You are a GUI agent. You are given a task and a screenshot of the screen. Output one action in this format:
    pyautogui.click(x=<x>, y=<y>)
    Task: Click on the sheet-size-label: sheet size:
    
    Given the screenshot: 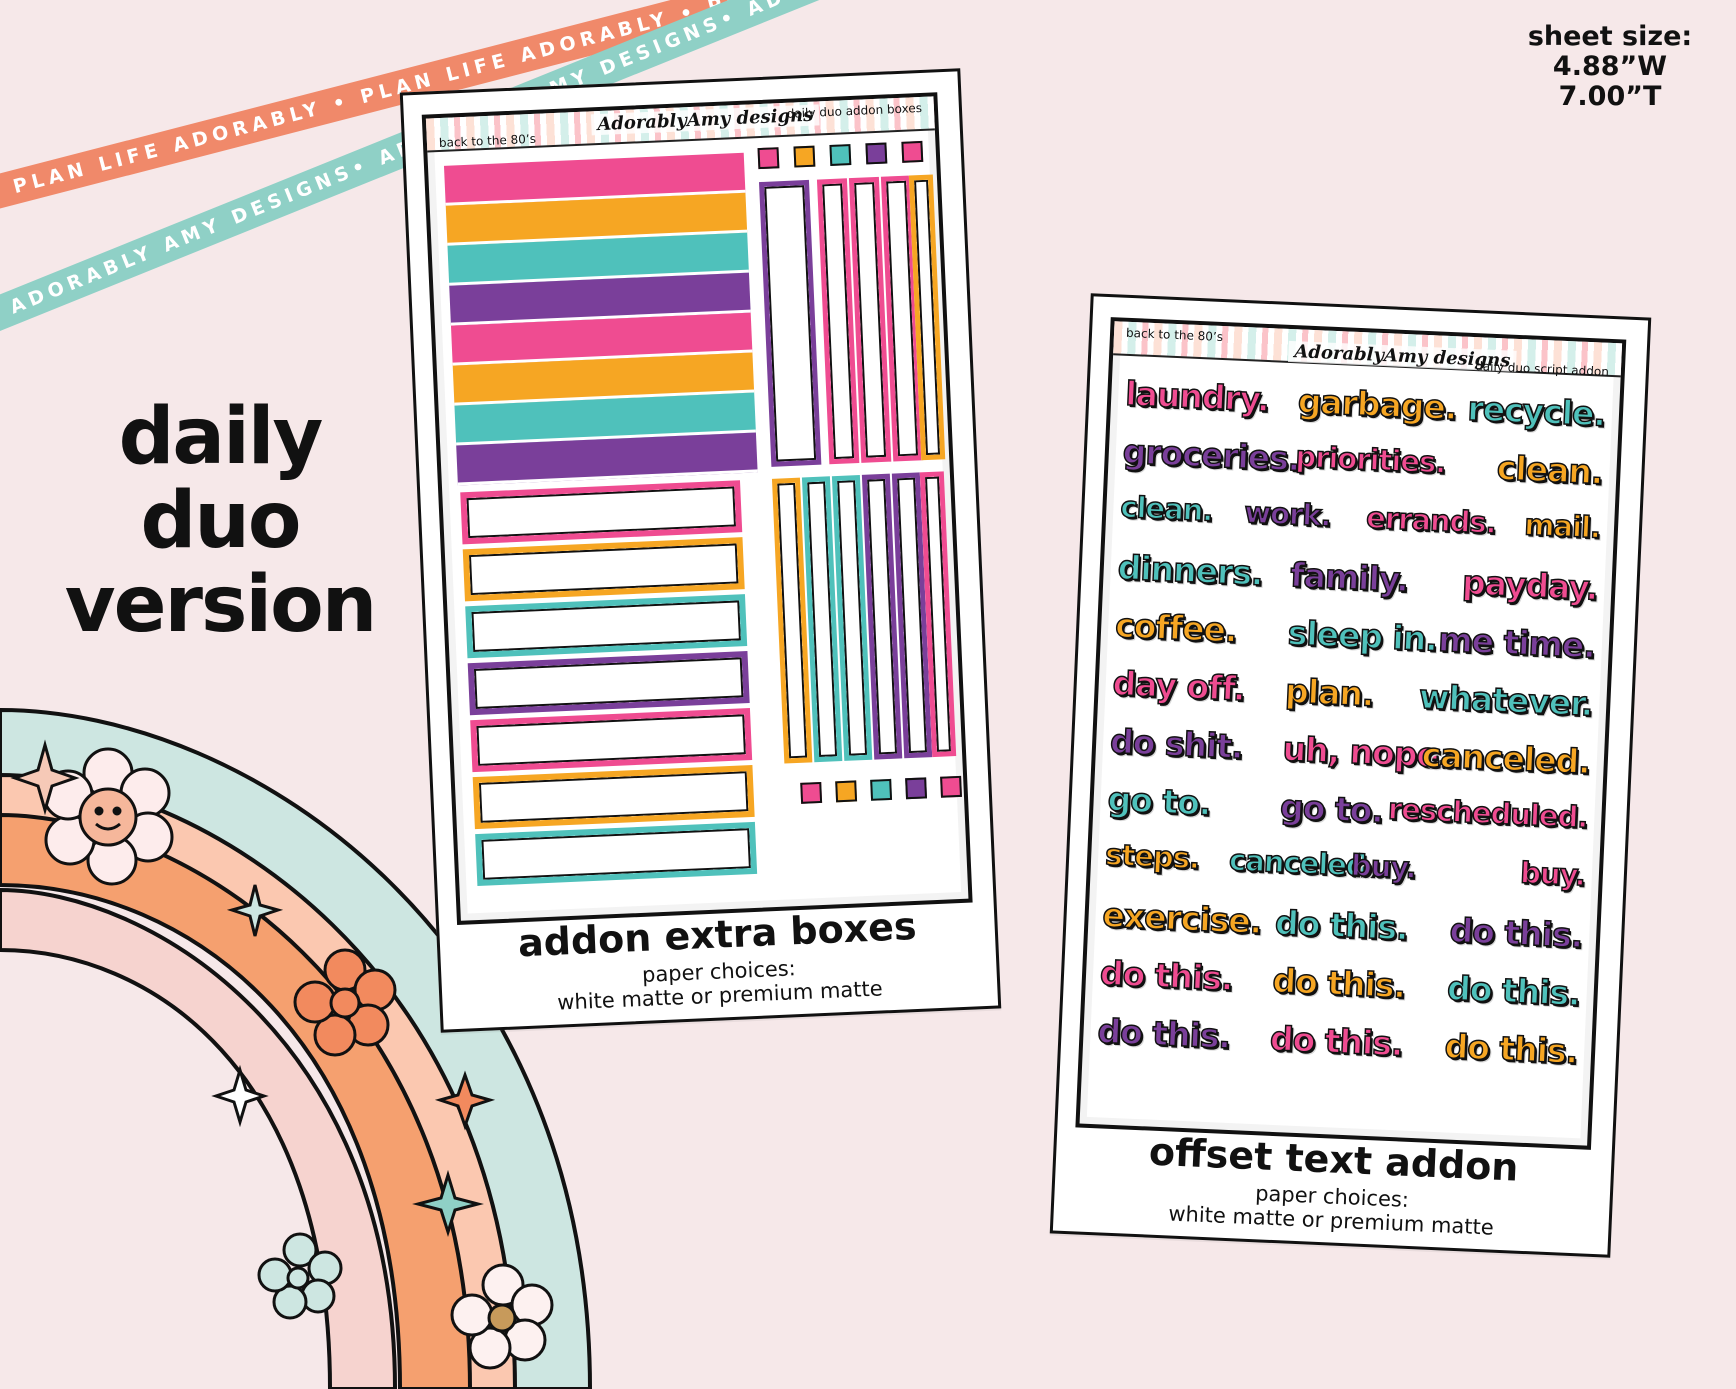 What is the action you would take?
    pyautogui.click(x=1610, y=36)
    